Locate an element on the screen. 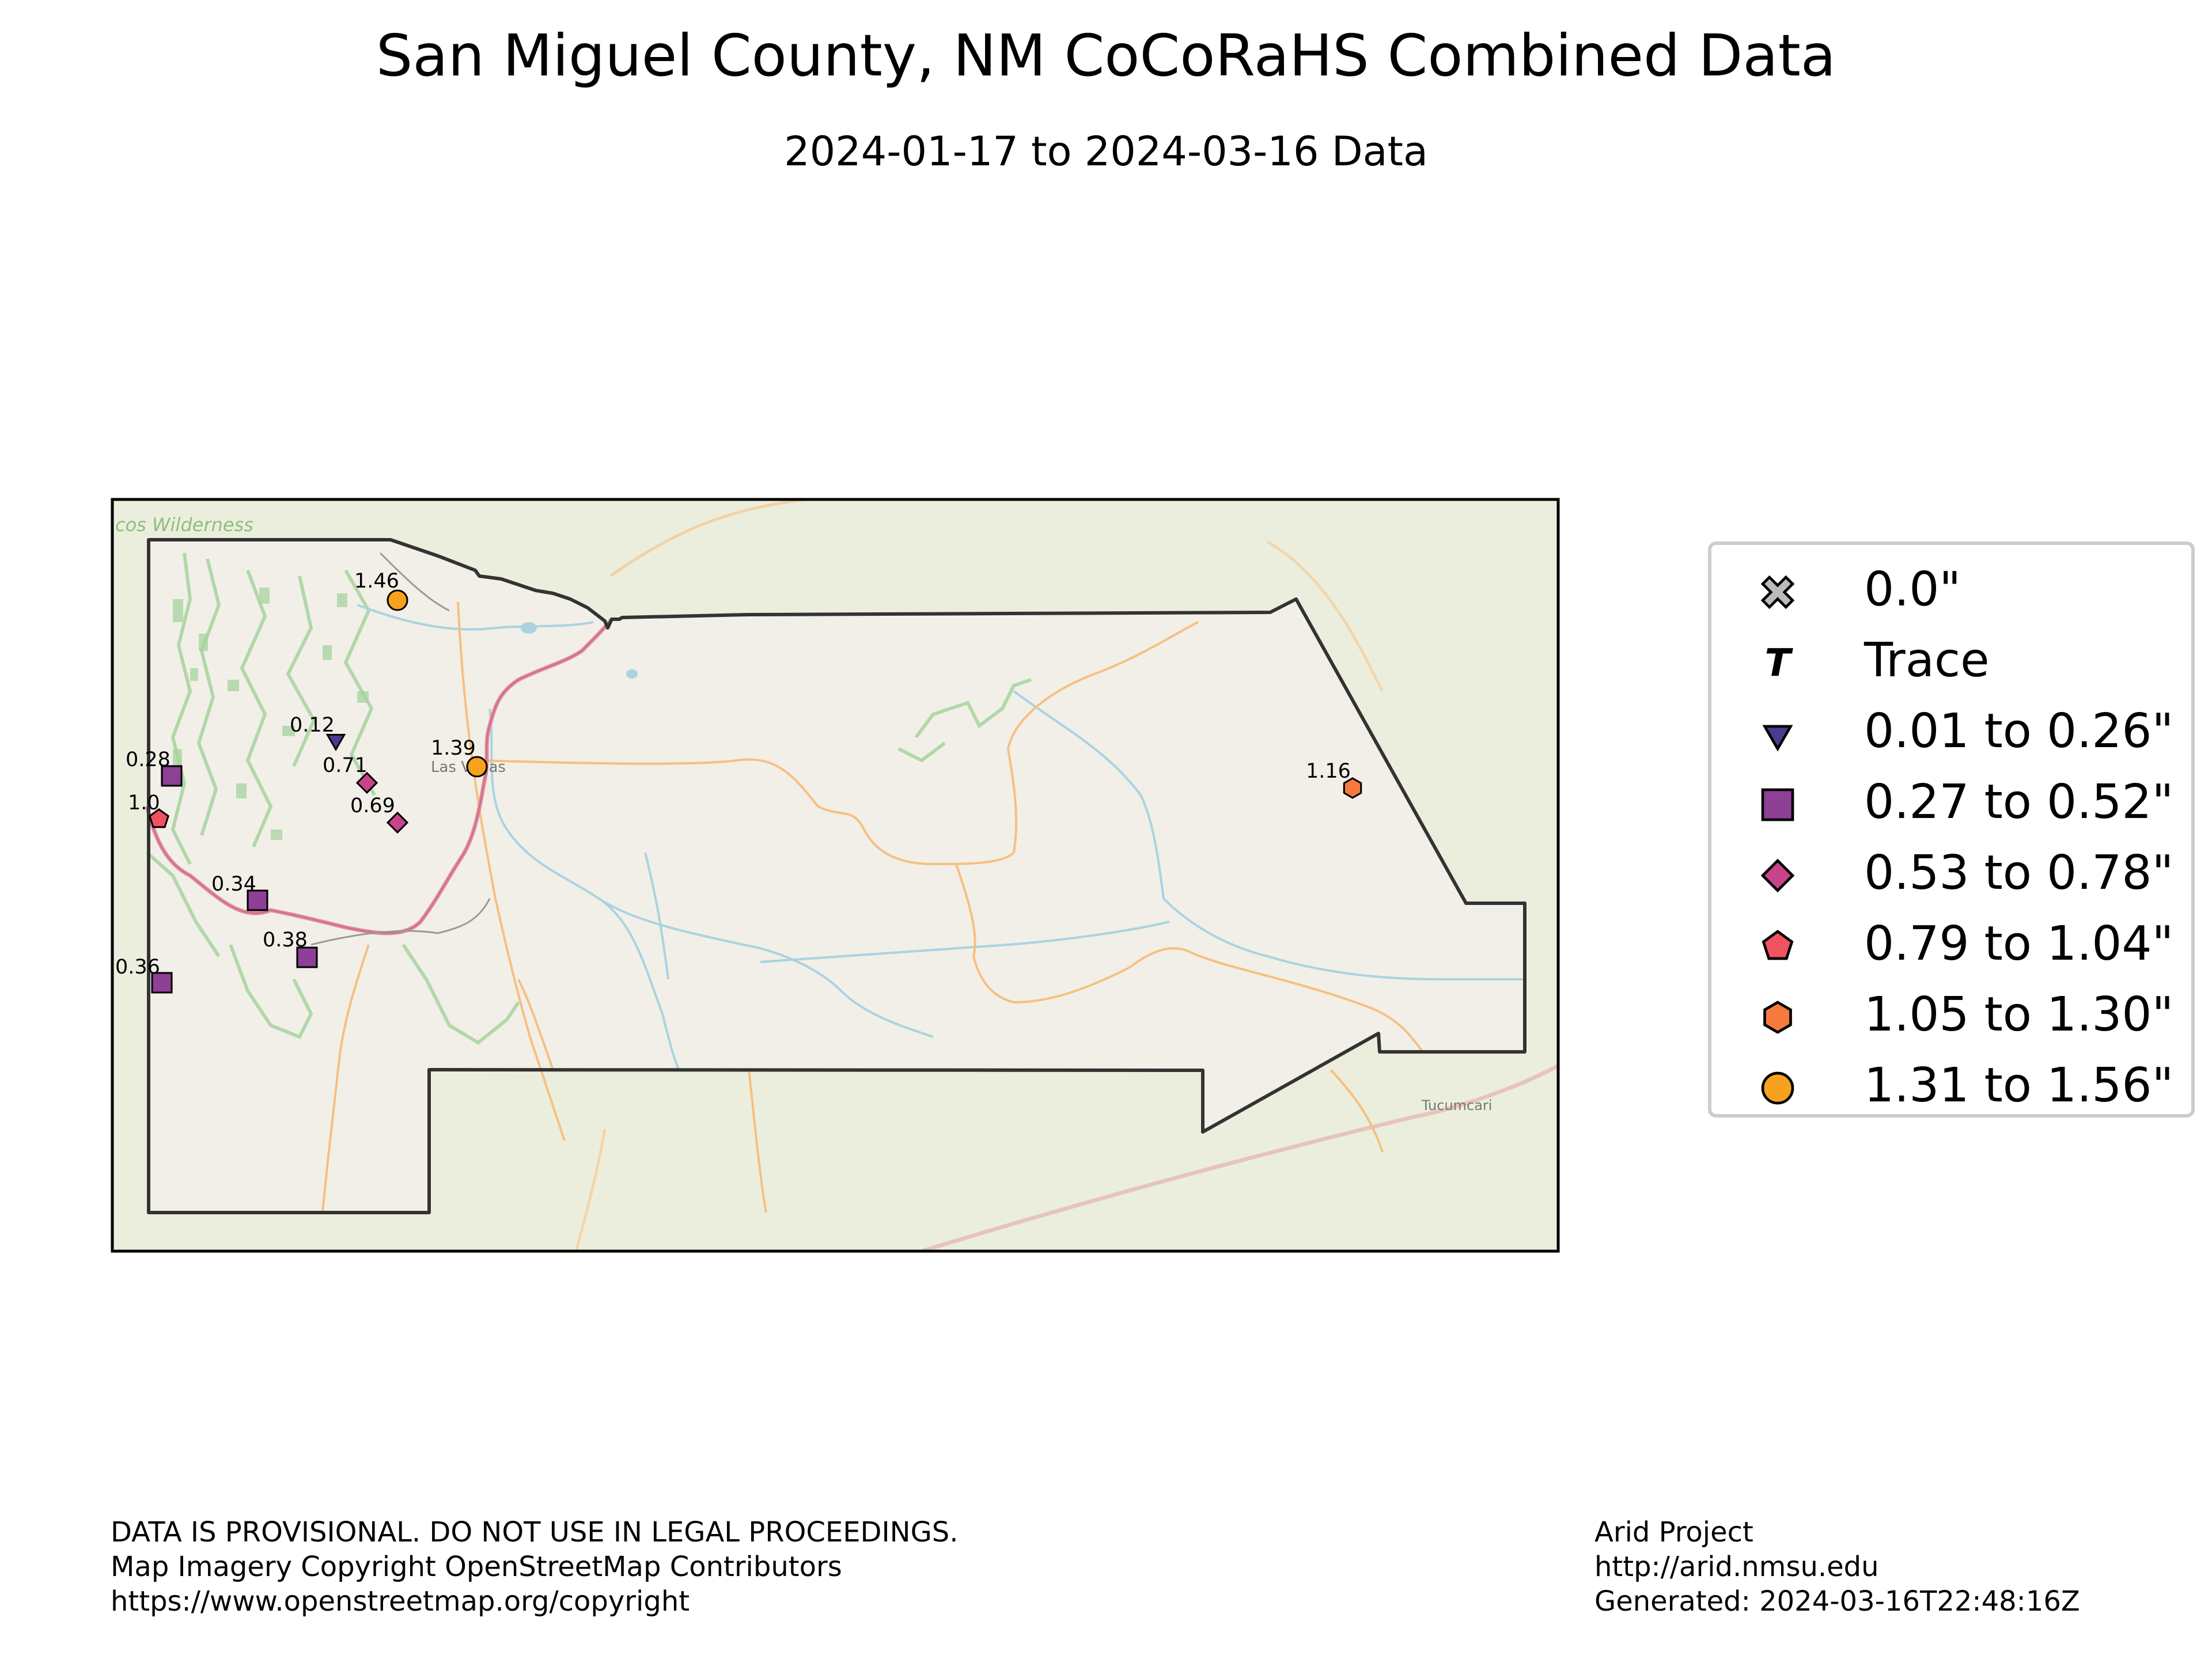 This screenshot has width=2212, height=1659. station-marker: 0.34 is located at coordinates (239, 892).